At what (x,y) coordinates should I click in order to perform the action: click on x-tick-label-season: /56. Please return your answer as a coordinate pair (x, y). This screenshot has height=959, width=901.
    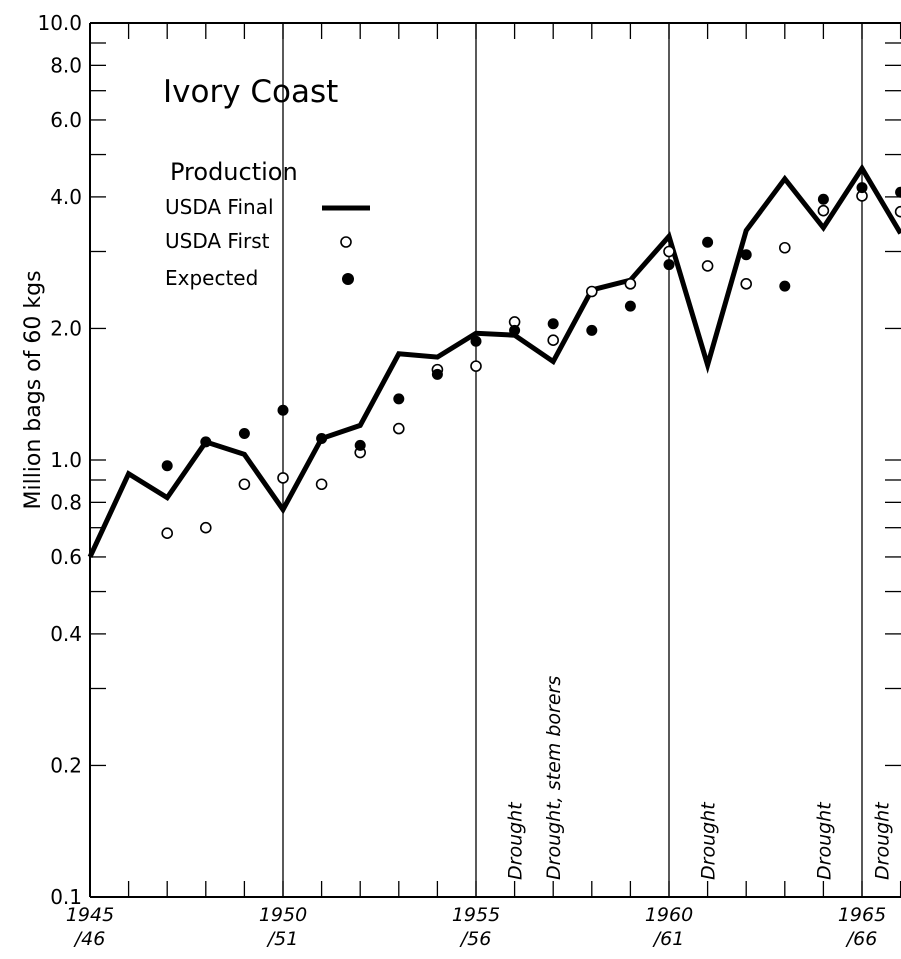
    Looking at the image, I should click on (475, 939).